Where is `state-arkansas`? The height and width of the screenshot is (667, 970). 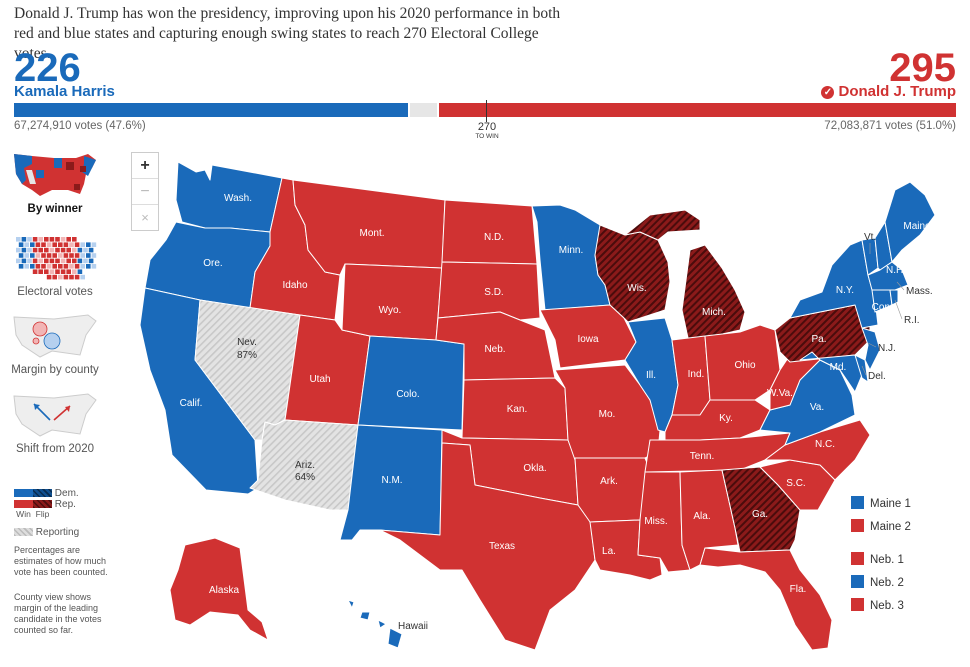
state-arkansas is located at coordinates (612, 490).